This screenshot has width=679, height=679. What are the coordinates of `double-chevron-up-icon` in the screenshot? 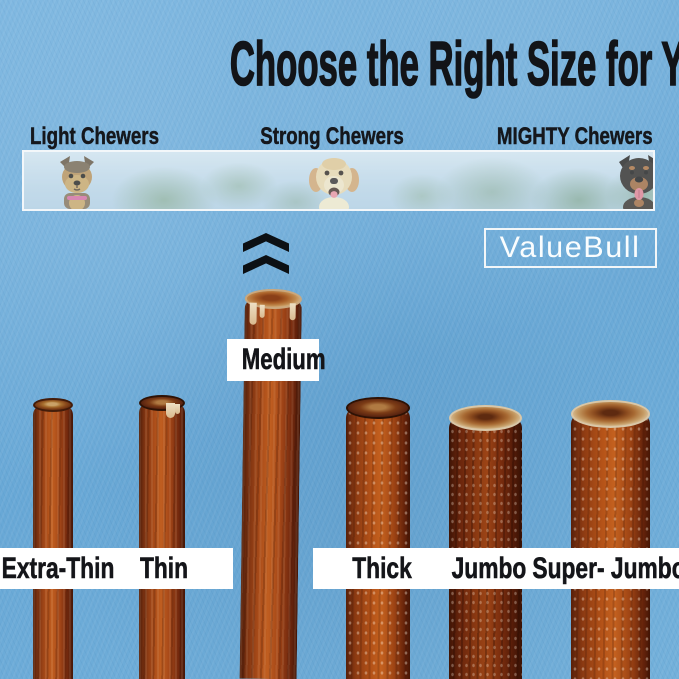 It's located at (266, 255).